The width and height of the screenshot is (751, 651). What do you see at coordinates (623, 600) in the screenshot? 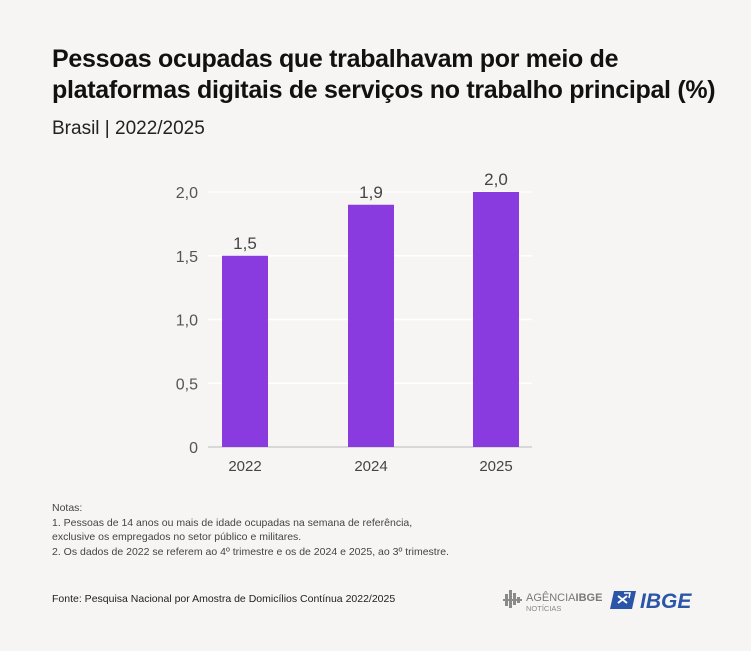
I see `ibge-emblem-icon` at bounding box center [623, 600].